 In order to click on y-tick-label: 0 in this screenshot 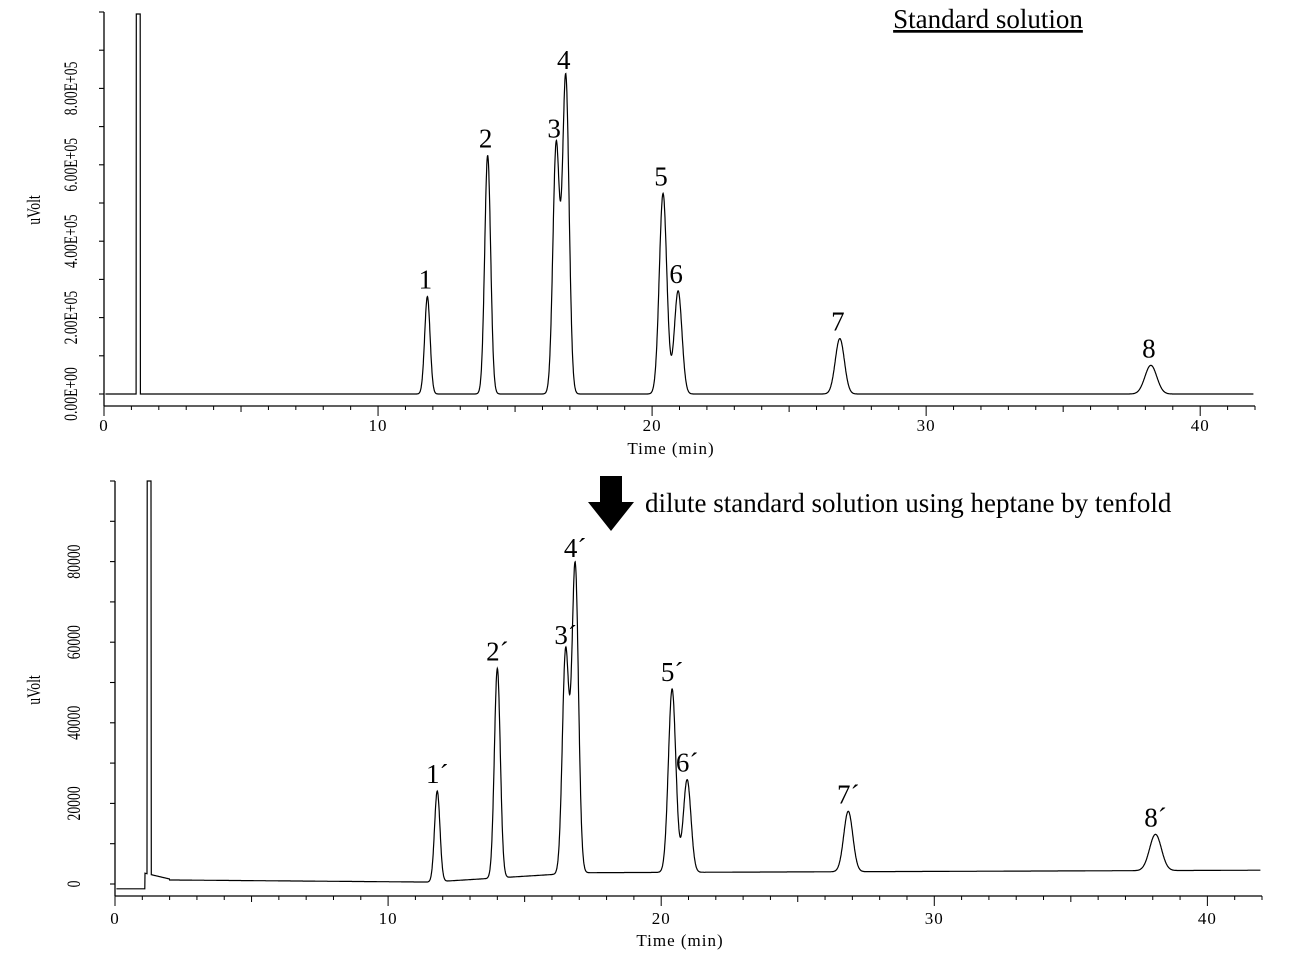, I will do `click(74, 884)`.